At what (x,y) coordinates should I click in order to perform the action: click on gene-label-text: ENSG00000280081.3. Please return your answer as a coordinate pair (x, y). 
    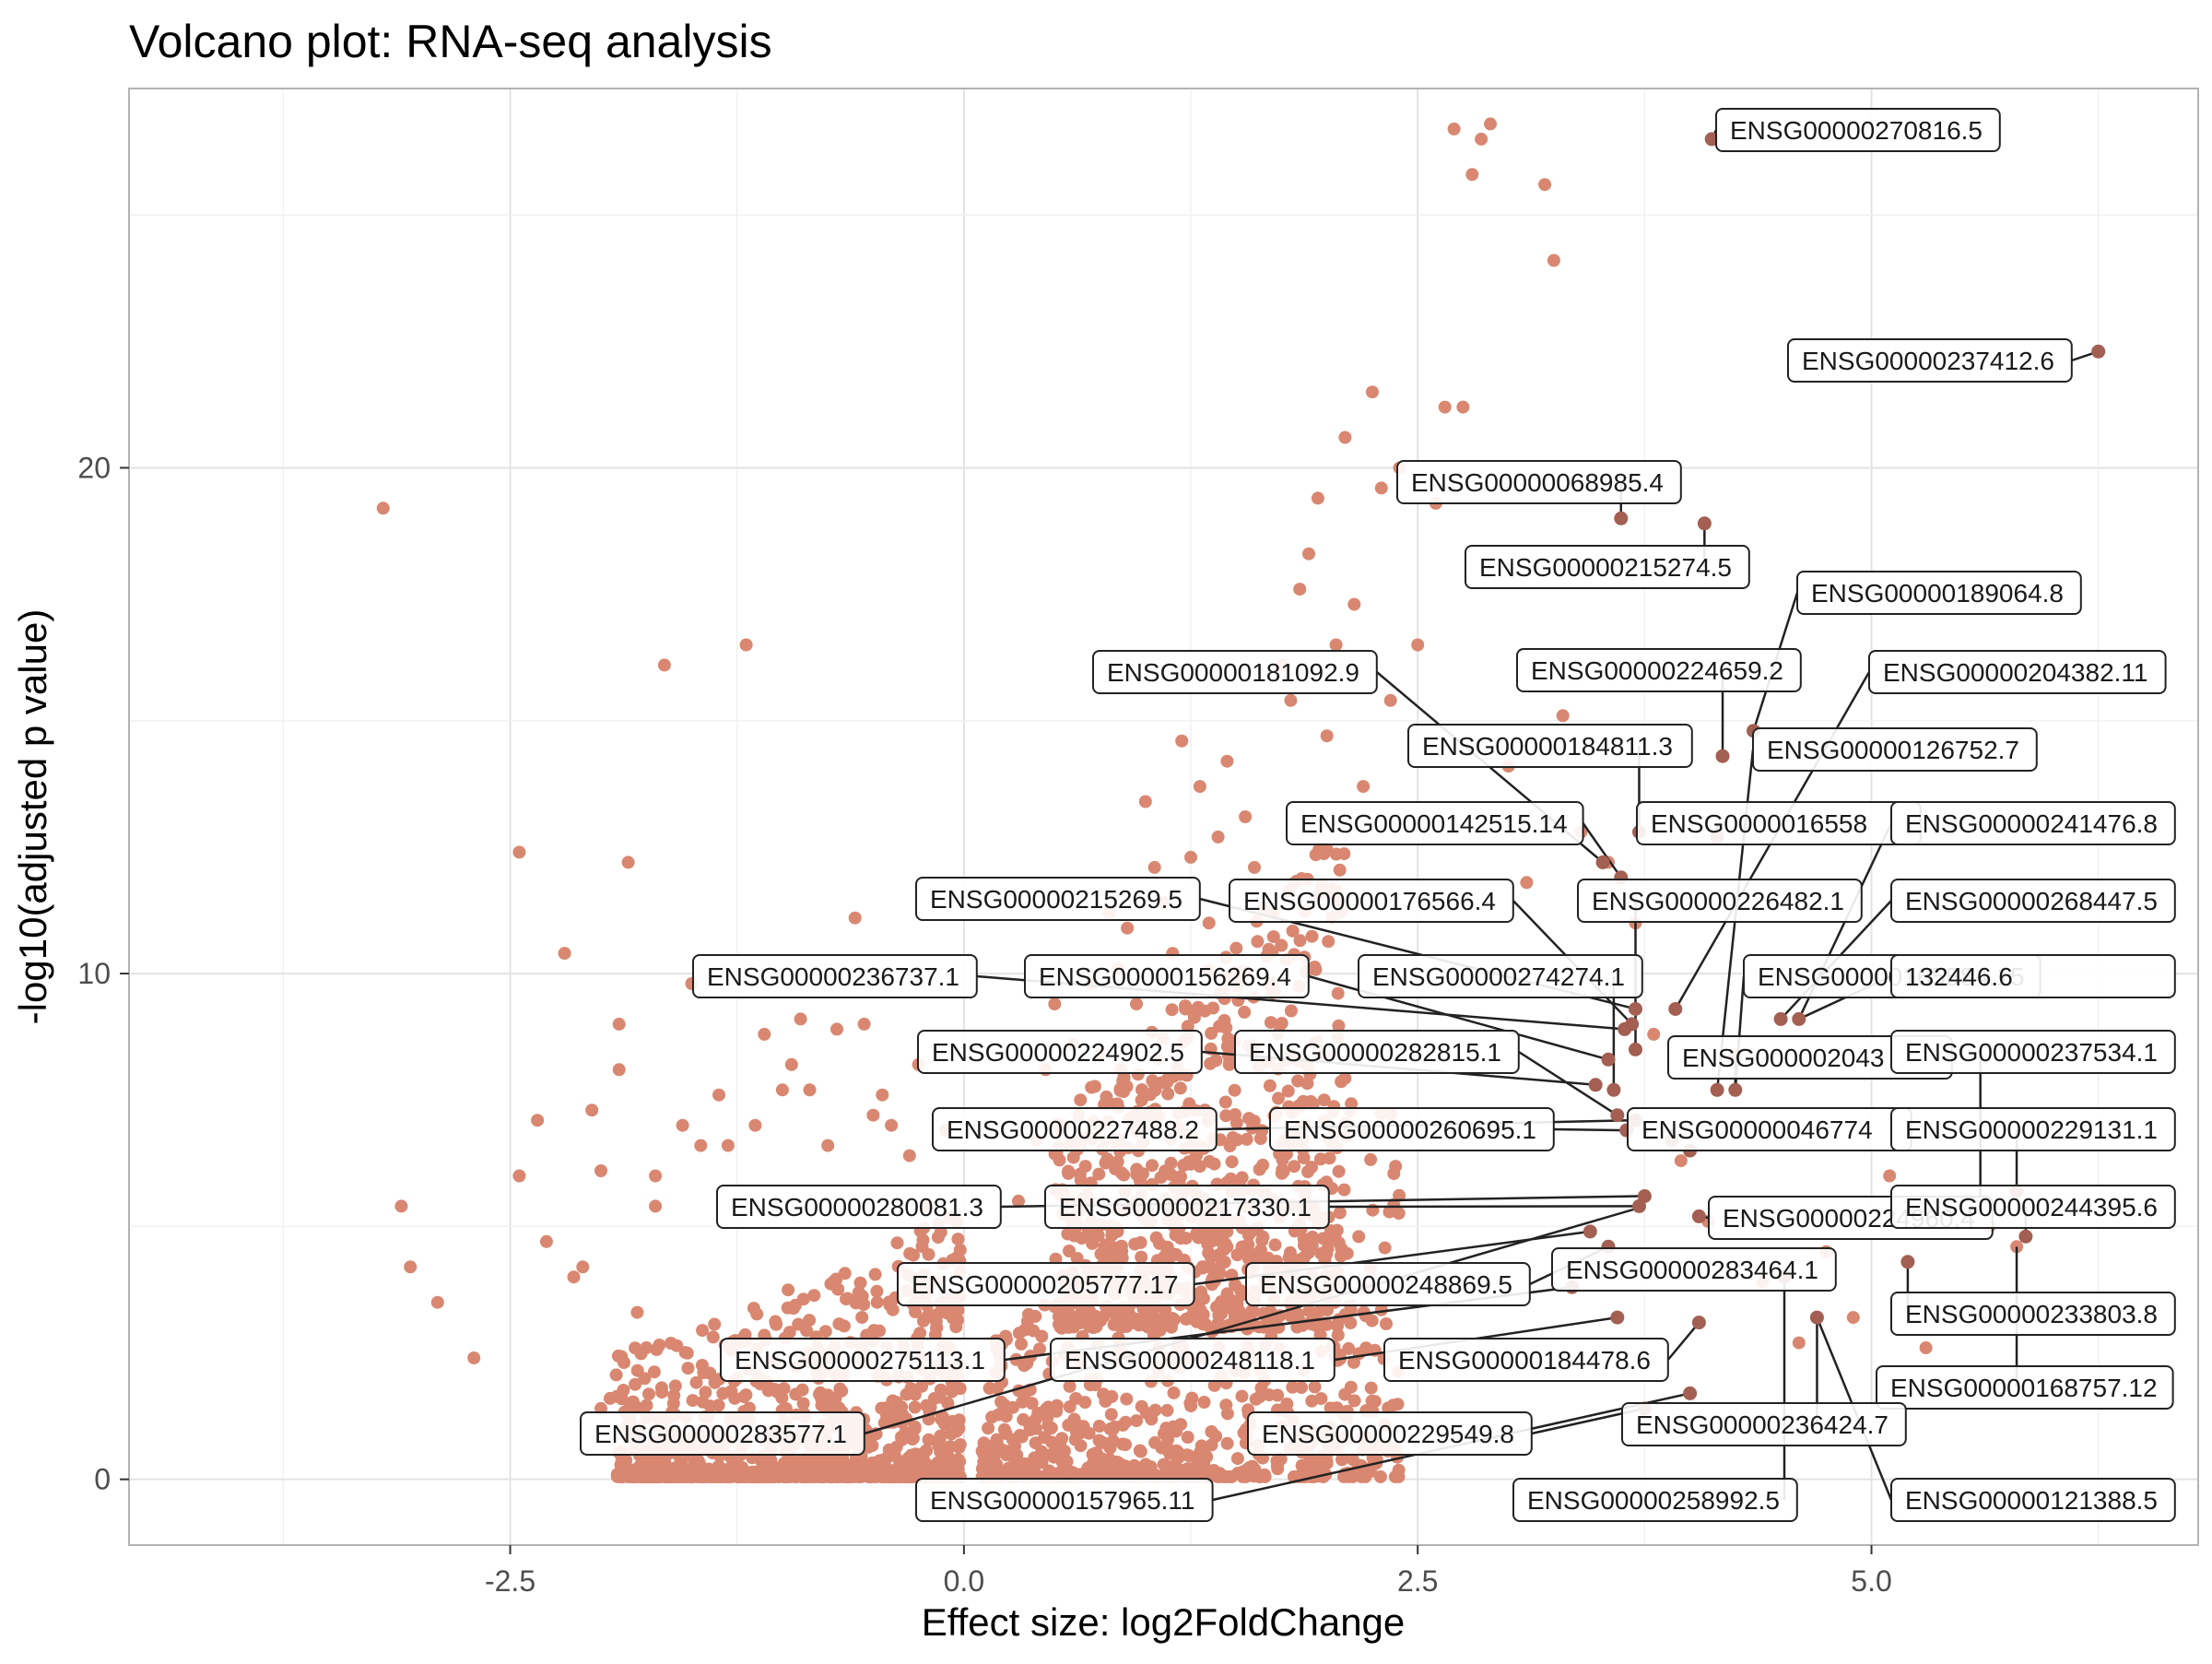
    Looking at the image, I should click on (857, 1207).